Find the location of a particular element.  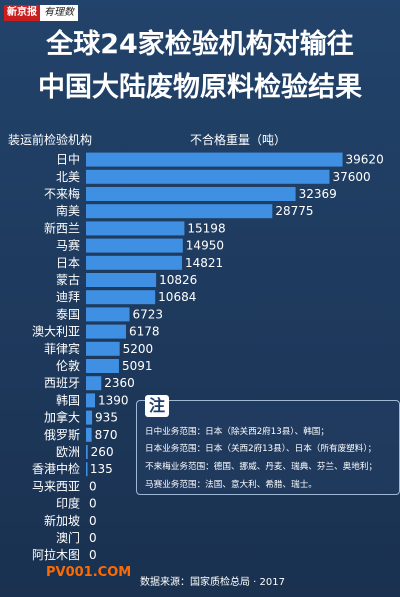

value-label: 260 is located at coordinates (102, 452).